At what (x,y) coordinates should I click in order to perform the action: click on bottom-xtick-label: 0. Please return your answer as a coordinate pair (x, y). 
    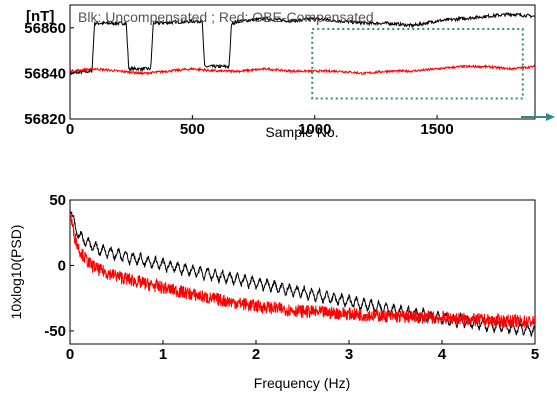
    Looking at the image, I should click on (70, 354).